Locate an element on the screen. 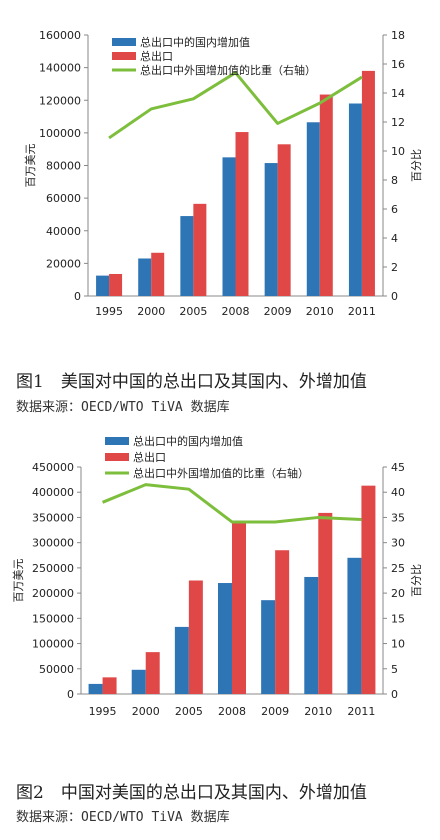  left-tick-label: 150000 is located at coordinates (53, 618).